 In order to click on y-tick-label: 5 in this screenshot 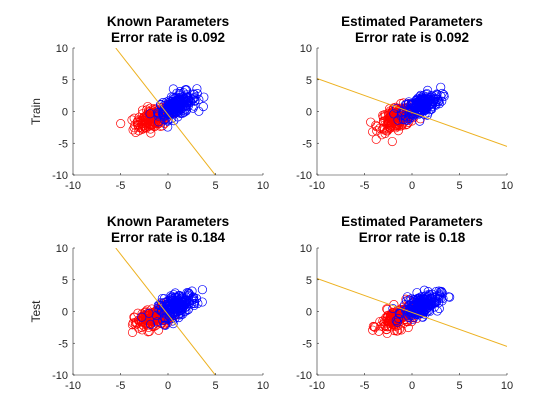, I will do `click(65, 81)`.